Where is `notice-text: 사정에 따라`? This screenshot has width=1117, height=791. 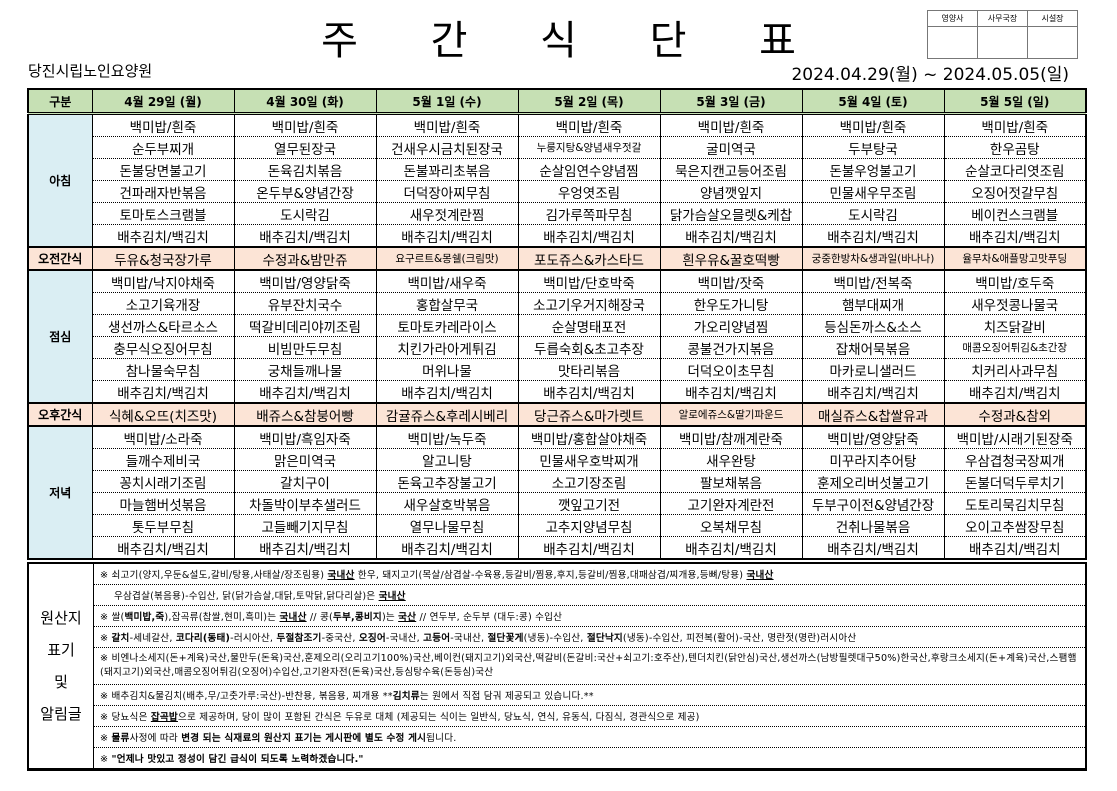 notice-text: 사정에 따라 is located at coordinates (155, 738).